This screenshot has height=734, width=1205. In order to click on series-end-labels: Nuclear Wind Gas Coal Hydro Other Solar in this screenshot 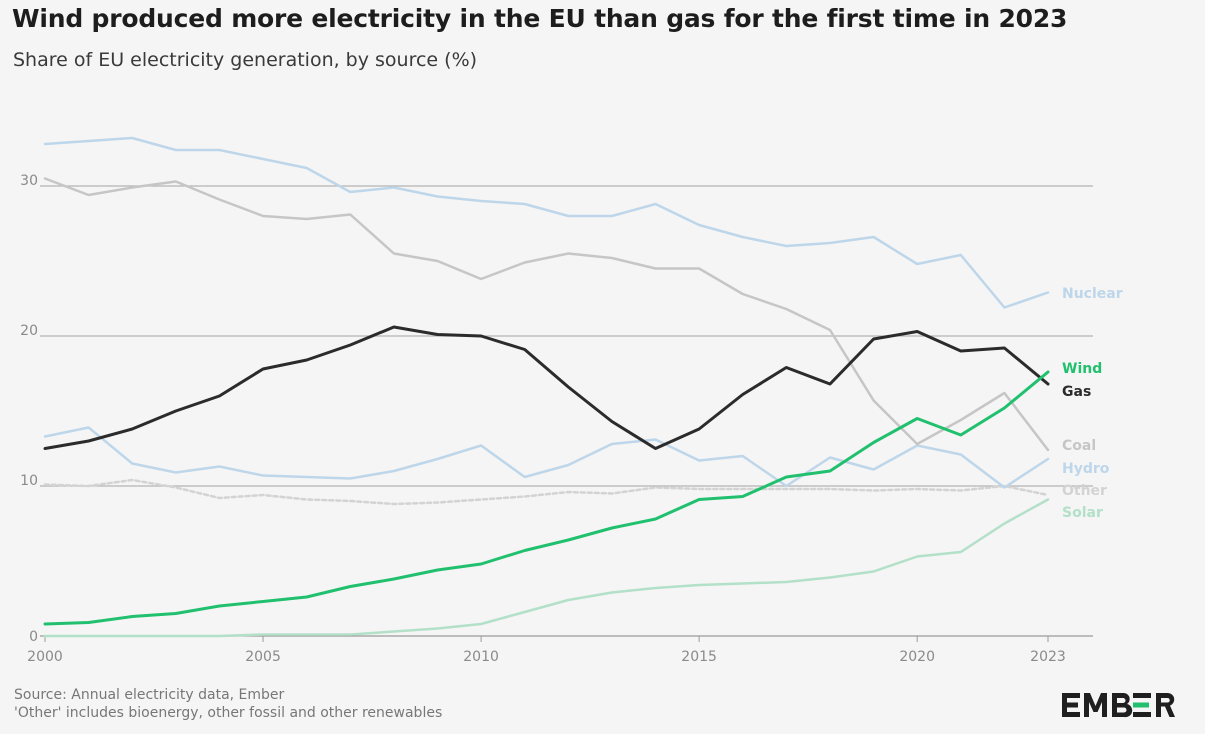, I will do `click(1092, 403)`.